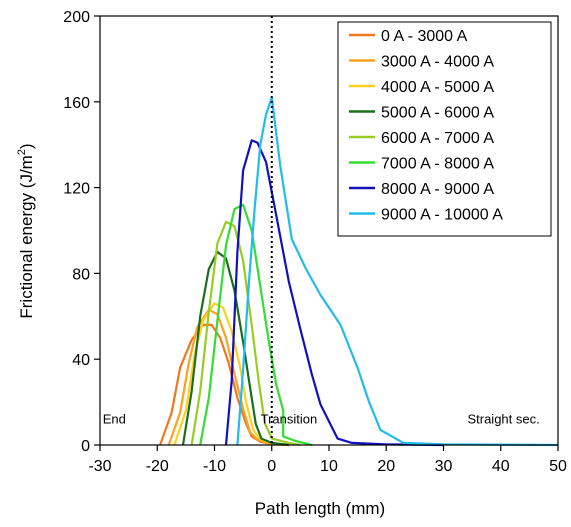  What do you see at coordinates (76, 103) in the screenshot?
I see `y-tick-label: 160` at bounding box center [76, 103].